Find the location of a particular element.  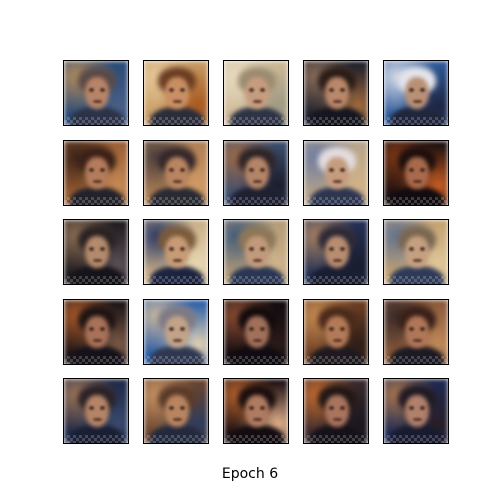

figure-title: Epoch 6 is located at coordinates (250, 474).